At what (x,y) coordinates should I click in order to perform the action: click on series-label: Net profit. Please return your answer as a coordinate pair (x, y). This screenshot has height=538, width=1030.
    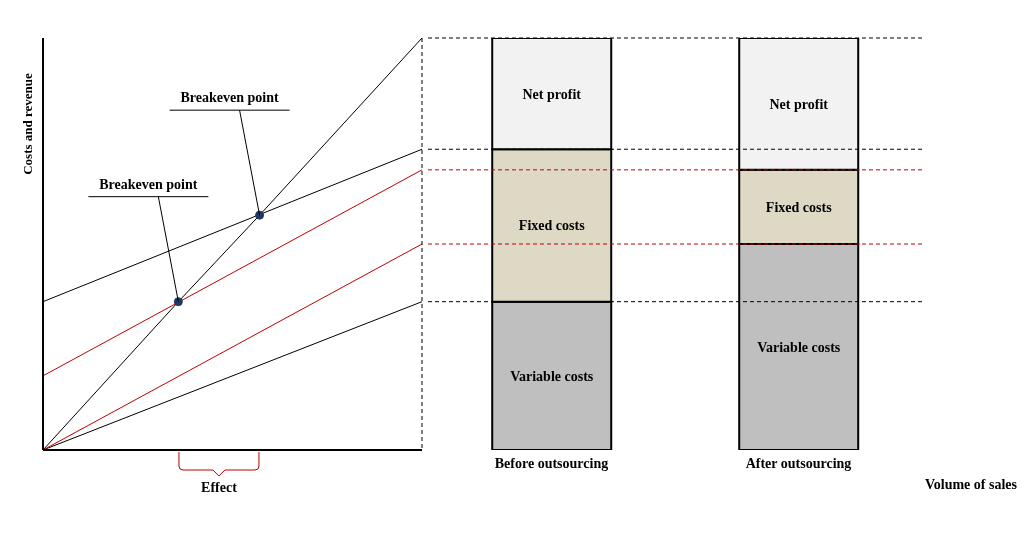
    Looking at the image, I should click on (552, 94).